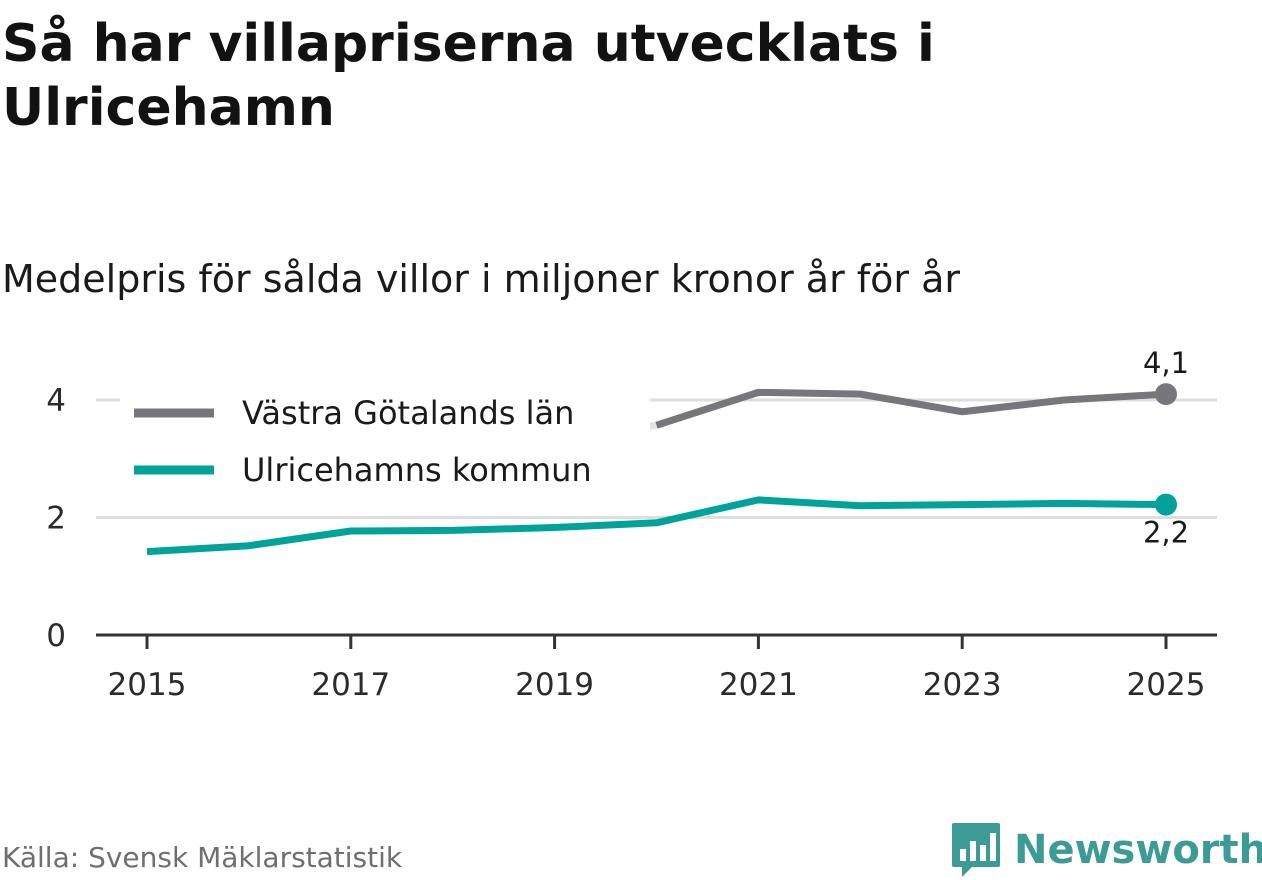 This screenshot has height=880, width=1262. What do you see at coordinates (962, 685) in the screenshot?
I see `x-tick-label: 2023` at bounding box center [962, 685].